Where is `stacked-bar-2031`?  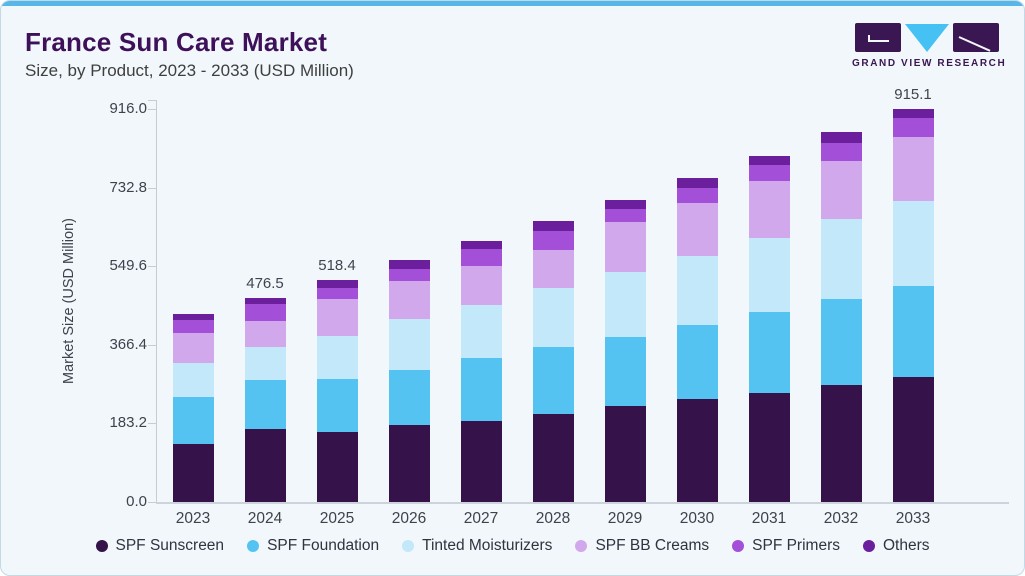
stacked-bar-2031 is located at coordinates (769, 328).